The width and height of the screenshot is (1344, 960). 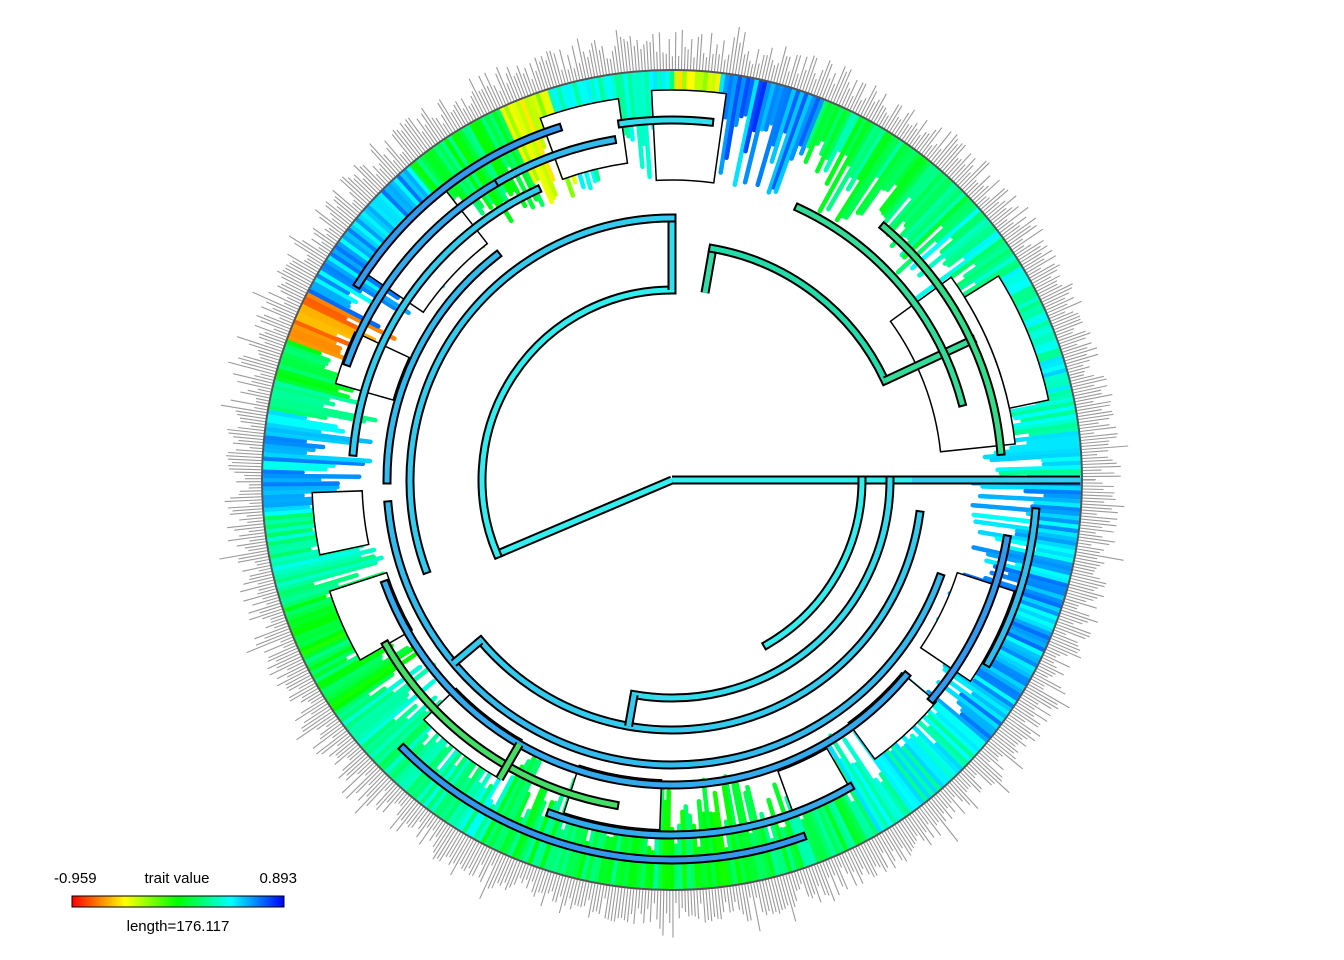 I want to click on color-legend: -0.959 trait value 0.893 length=176.117, so click(x=175, y=902).